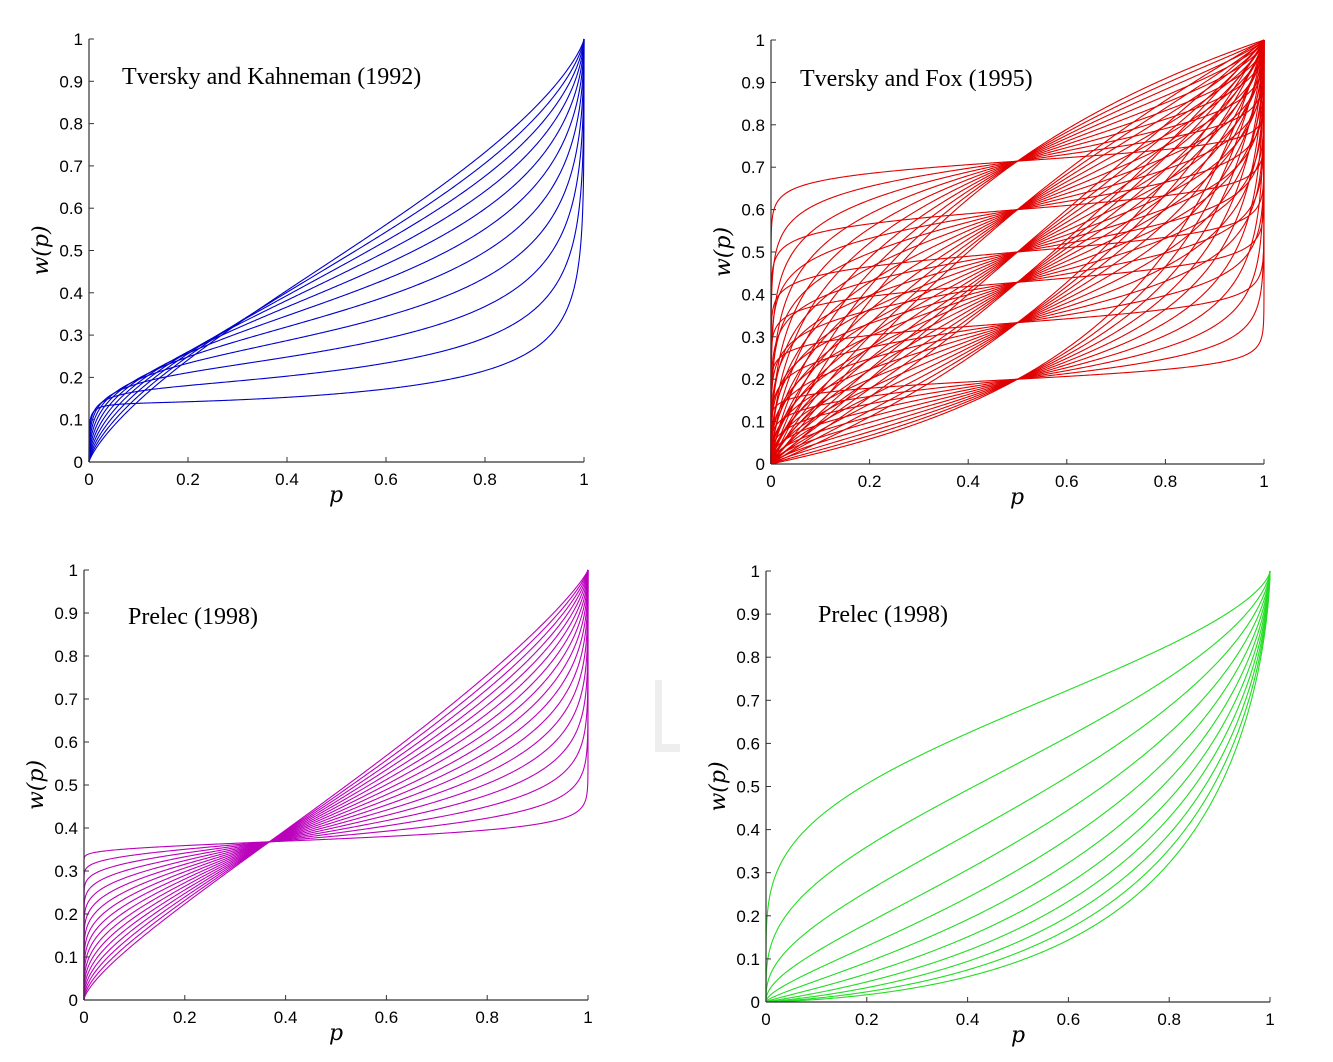 The height and width of the screenshot is (1062, 1333). Describe the element at coordinates (271, 77) in the screenshot. I see `panel-title: Tversky and Kahneman (1992)` at that location.